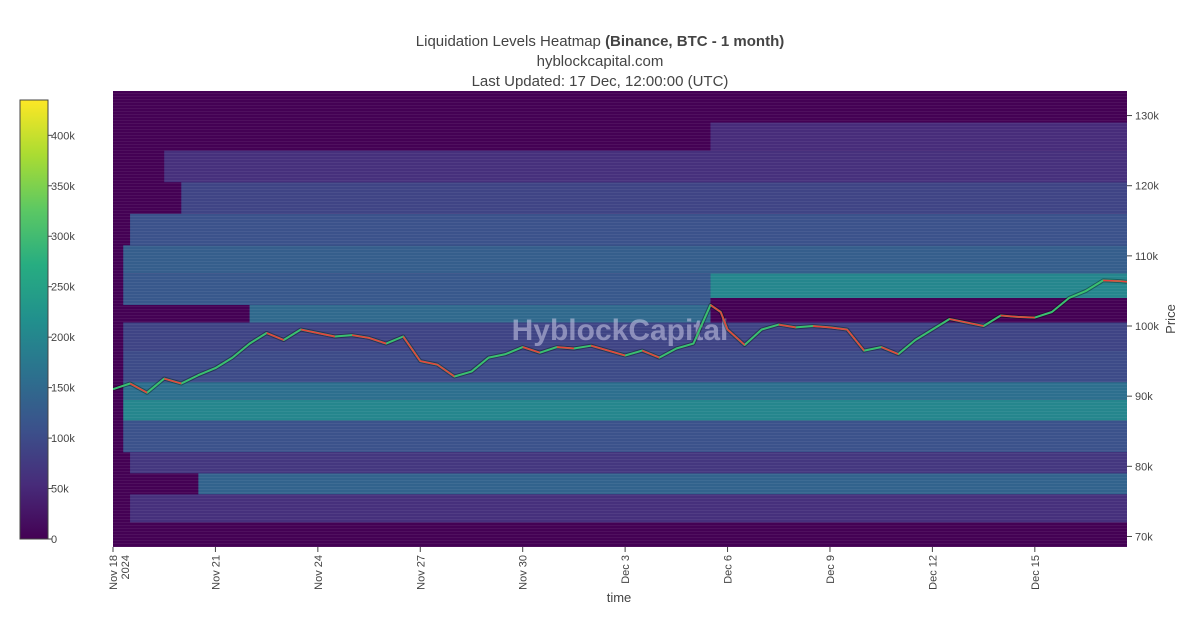 The image size is (1200, 626). Describe the element at coordinates (60, 490) in the screenshot. I see `colorbar-tick-label: 50k` at that location.